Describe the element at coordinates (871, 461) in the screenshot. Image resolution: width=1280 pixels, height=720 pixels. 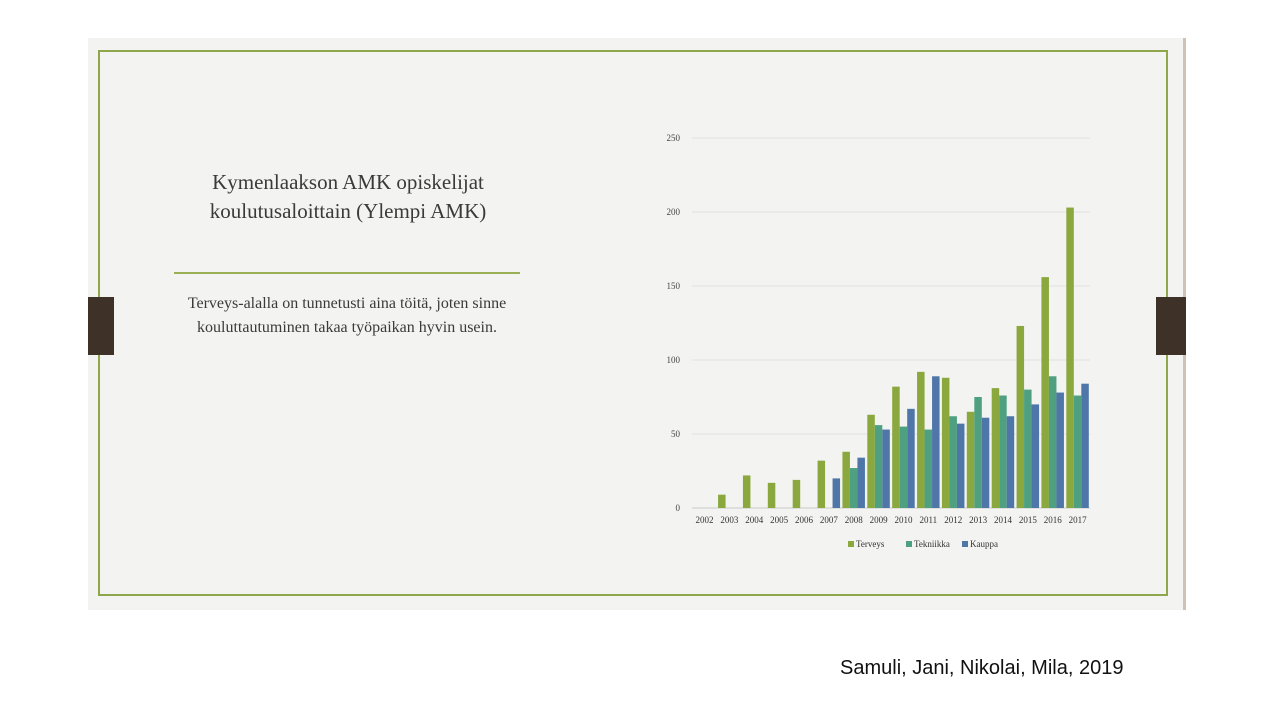
I see `bar-terveys-2009` at that location.